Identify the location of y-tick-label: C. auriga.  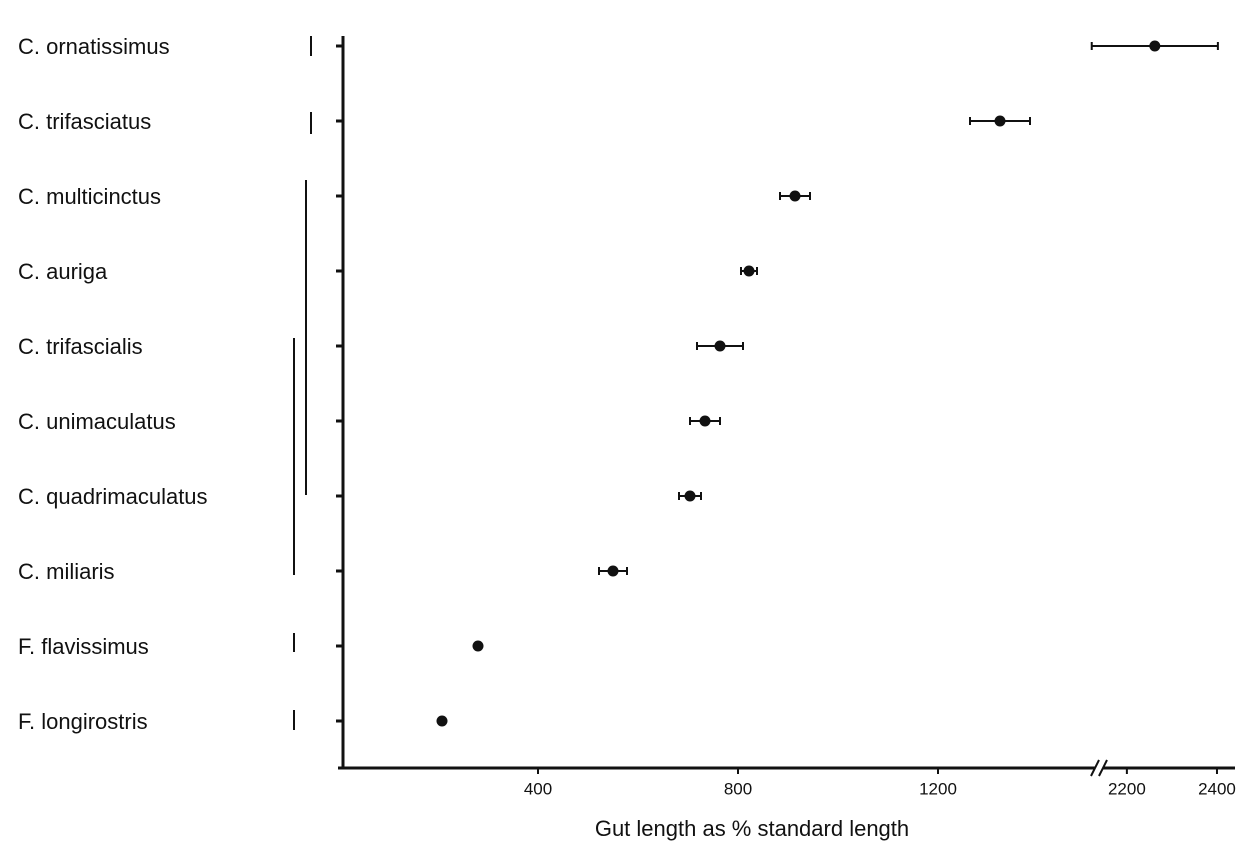
(63, 271).